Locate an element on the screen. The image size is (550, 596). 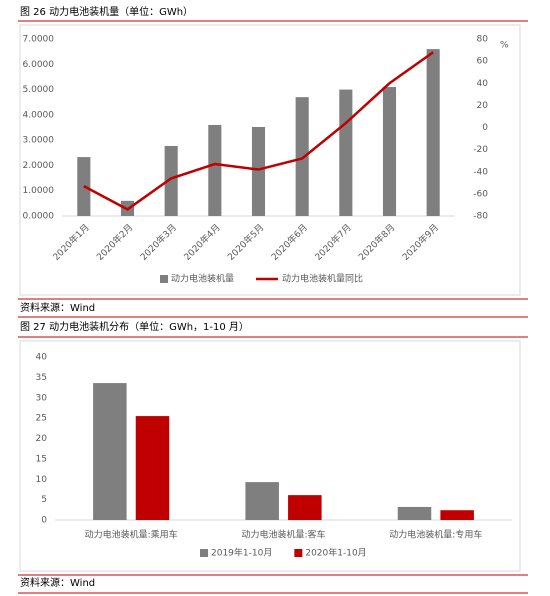
x-tick-label: 2020年3月 is located at coordinates (158, 241).